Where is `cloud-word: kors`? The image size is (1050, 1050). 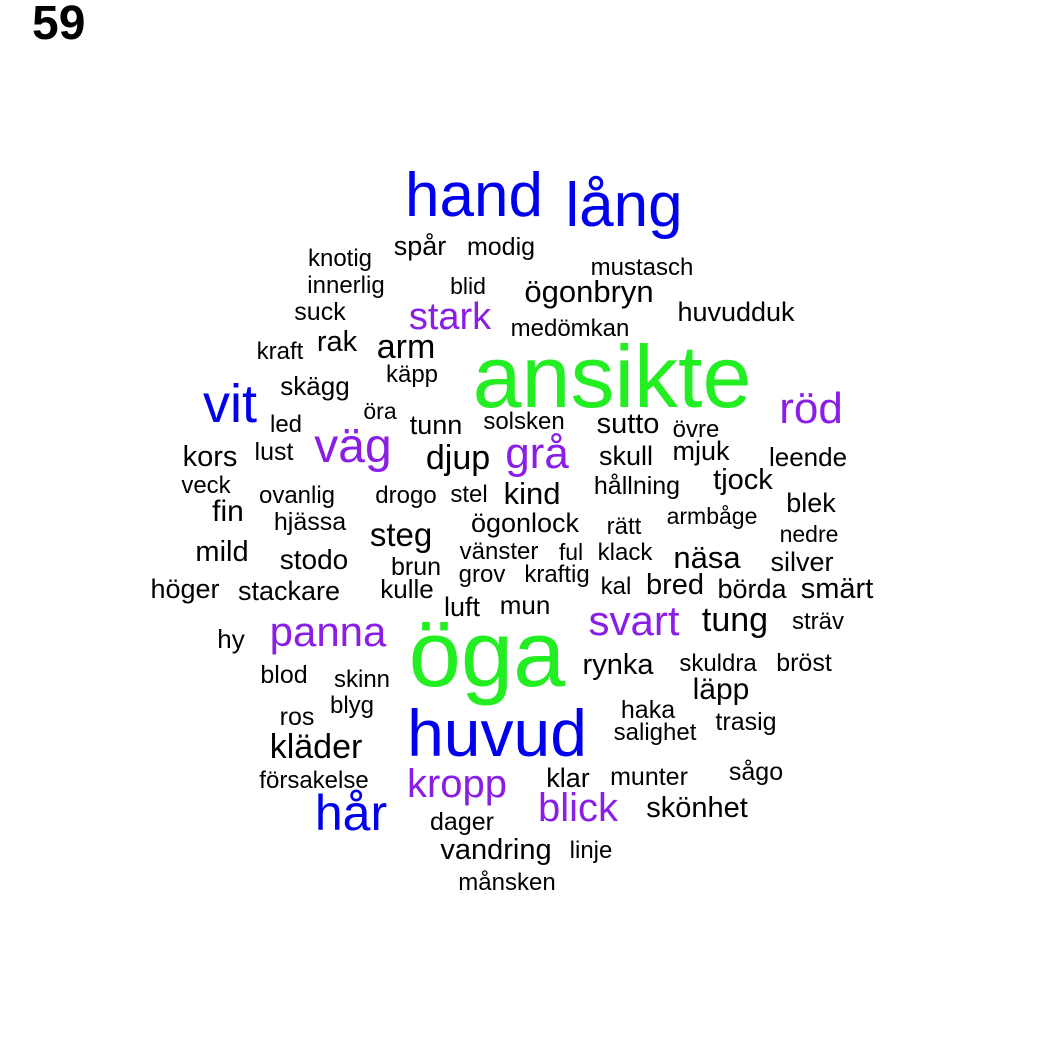 cloud-word: kors is located at coordinates (210, 457).